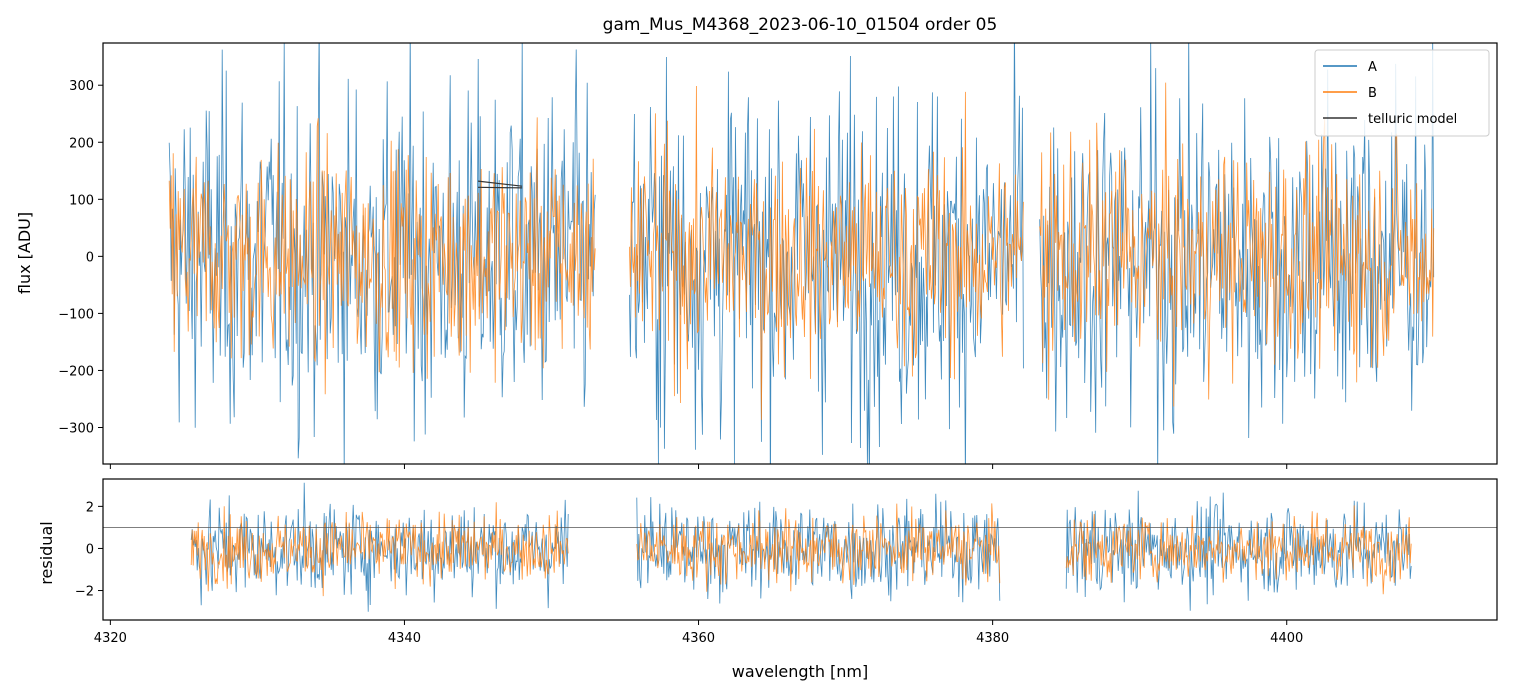  Describe the element at coordinates (992, 638) in the screenshot. I see `residual-x-tick-label: 4380` at that location.